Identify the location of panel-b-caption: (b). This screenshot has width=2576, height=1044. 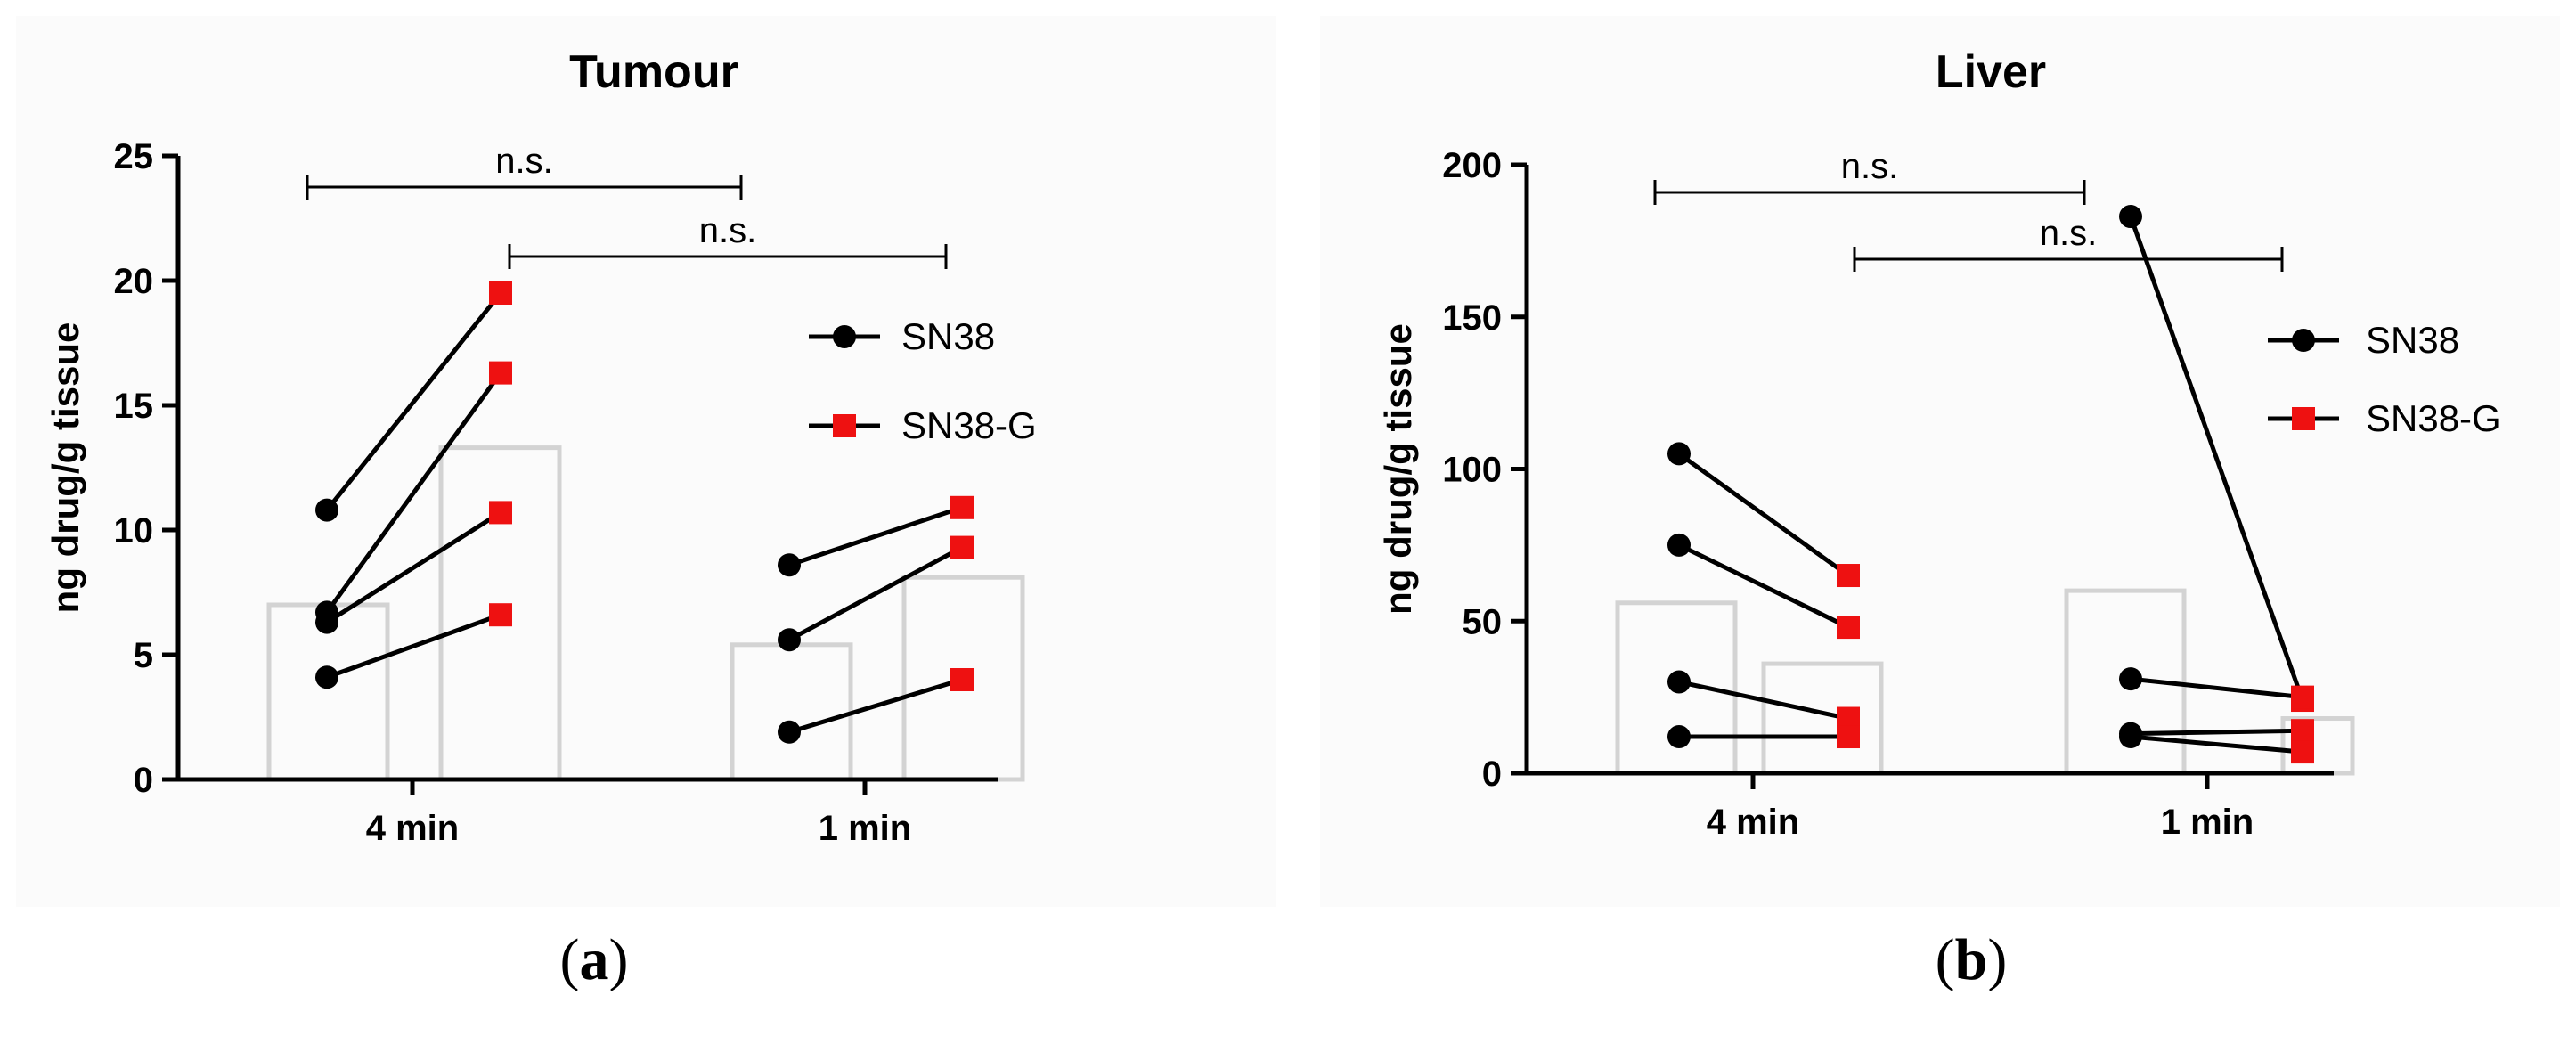
(1972, 960).